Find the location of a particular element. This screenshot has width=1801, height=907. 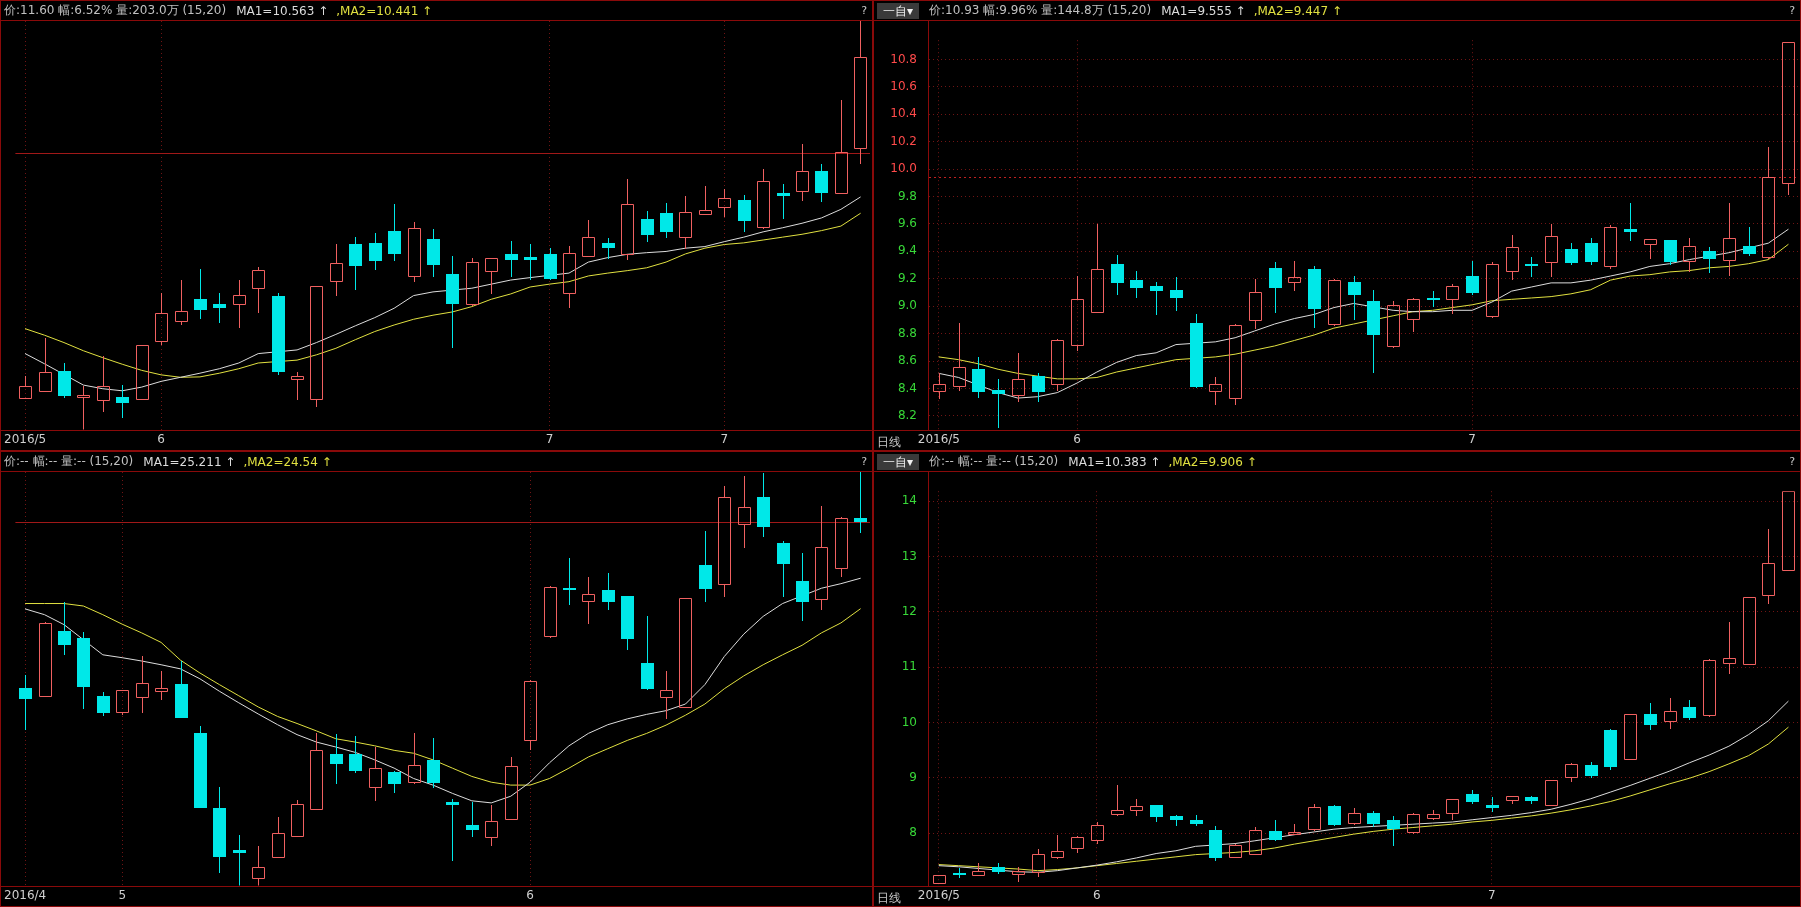

y-tick-label: 8 is located at coordinates (913, 832).